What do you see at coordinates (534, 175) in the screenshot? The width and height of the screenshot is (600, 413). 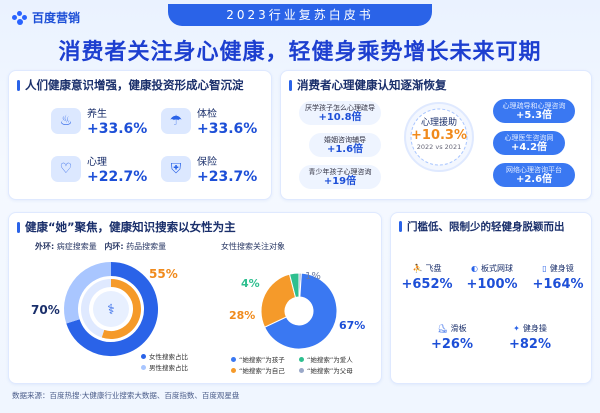 I see `mental-right-item: 网络心理咨询平台 +2.6倍` at bounding box center [534, 175].